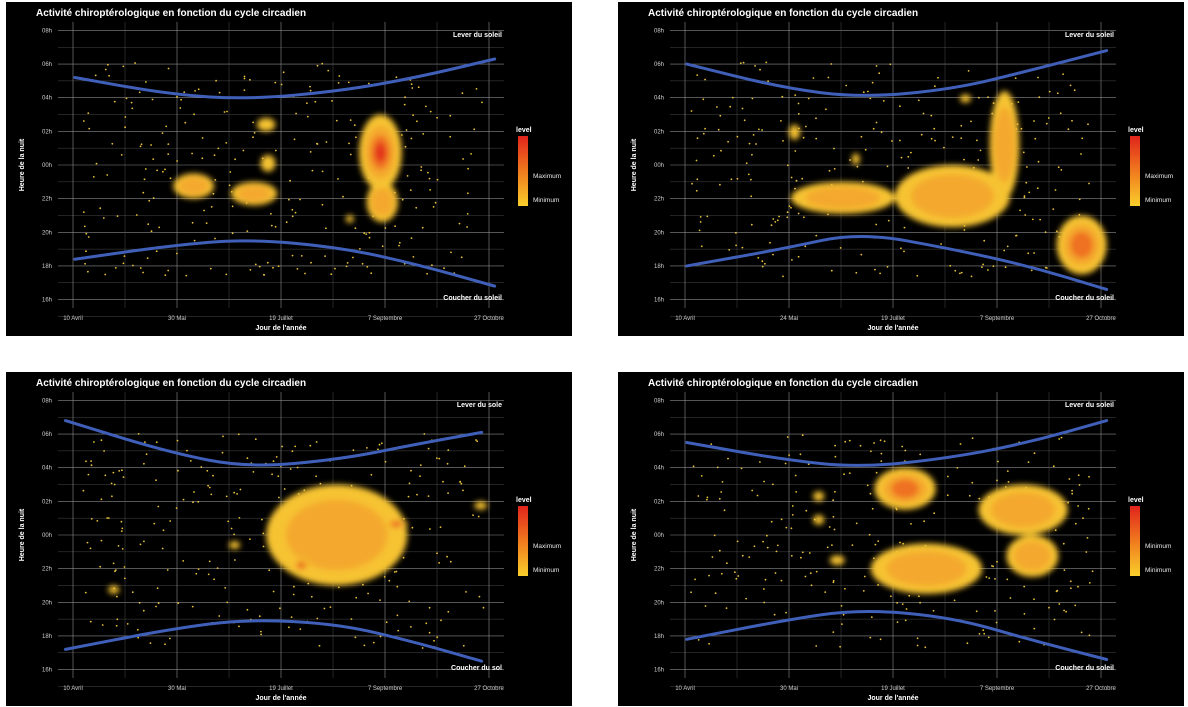 The image size is (1188, 707). I want to click on x-tick-label: 30 Mai, so click(177, 319).